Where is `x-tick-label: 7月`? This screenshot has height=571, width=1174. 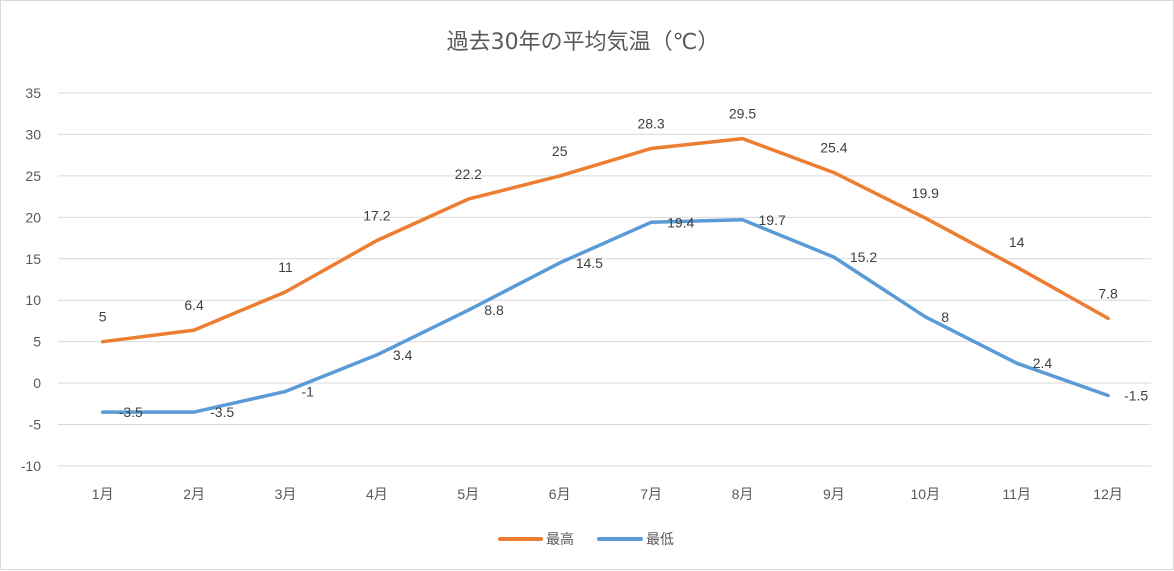
x-tick-label: 7月 is located at coordinates (651, 494).